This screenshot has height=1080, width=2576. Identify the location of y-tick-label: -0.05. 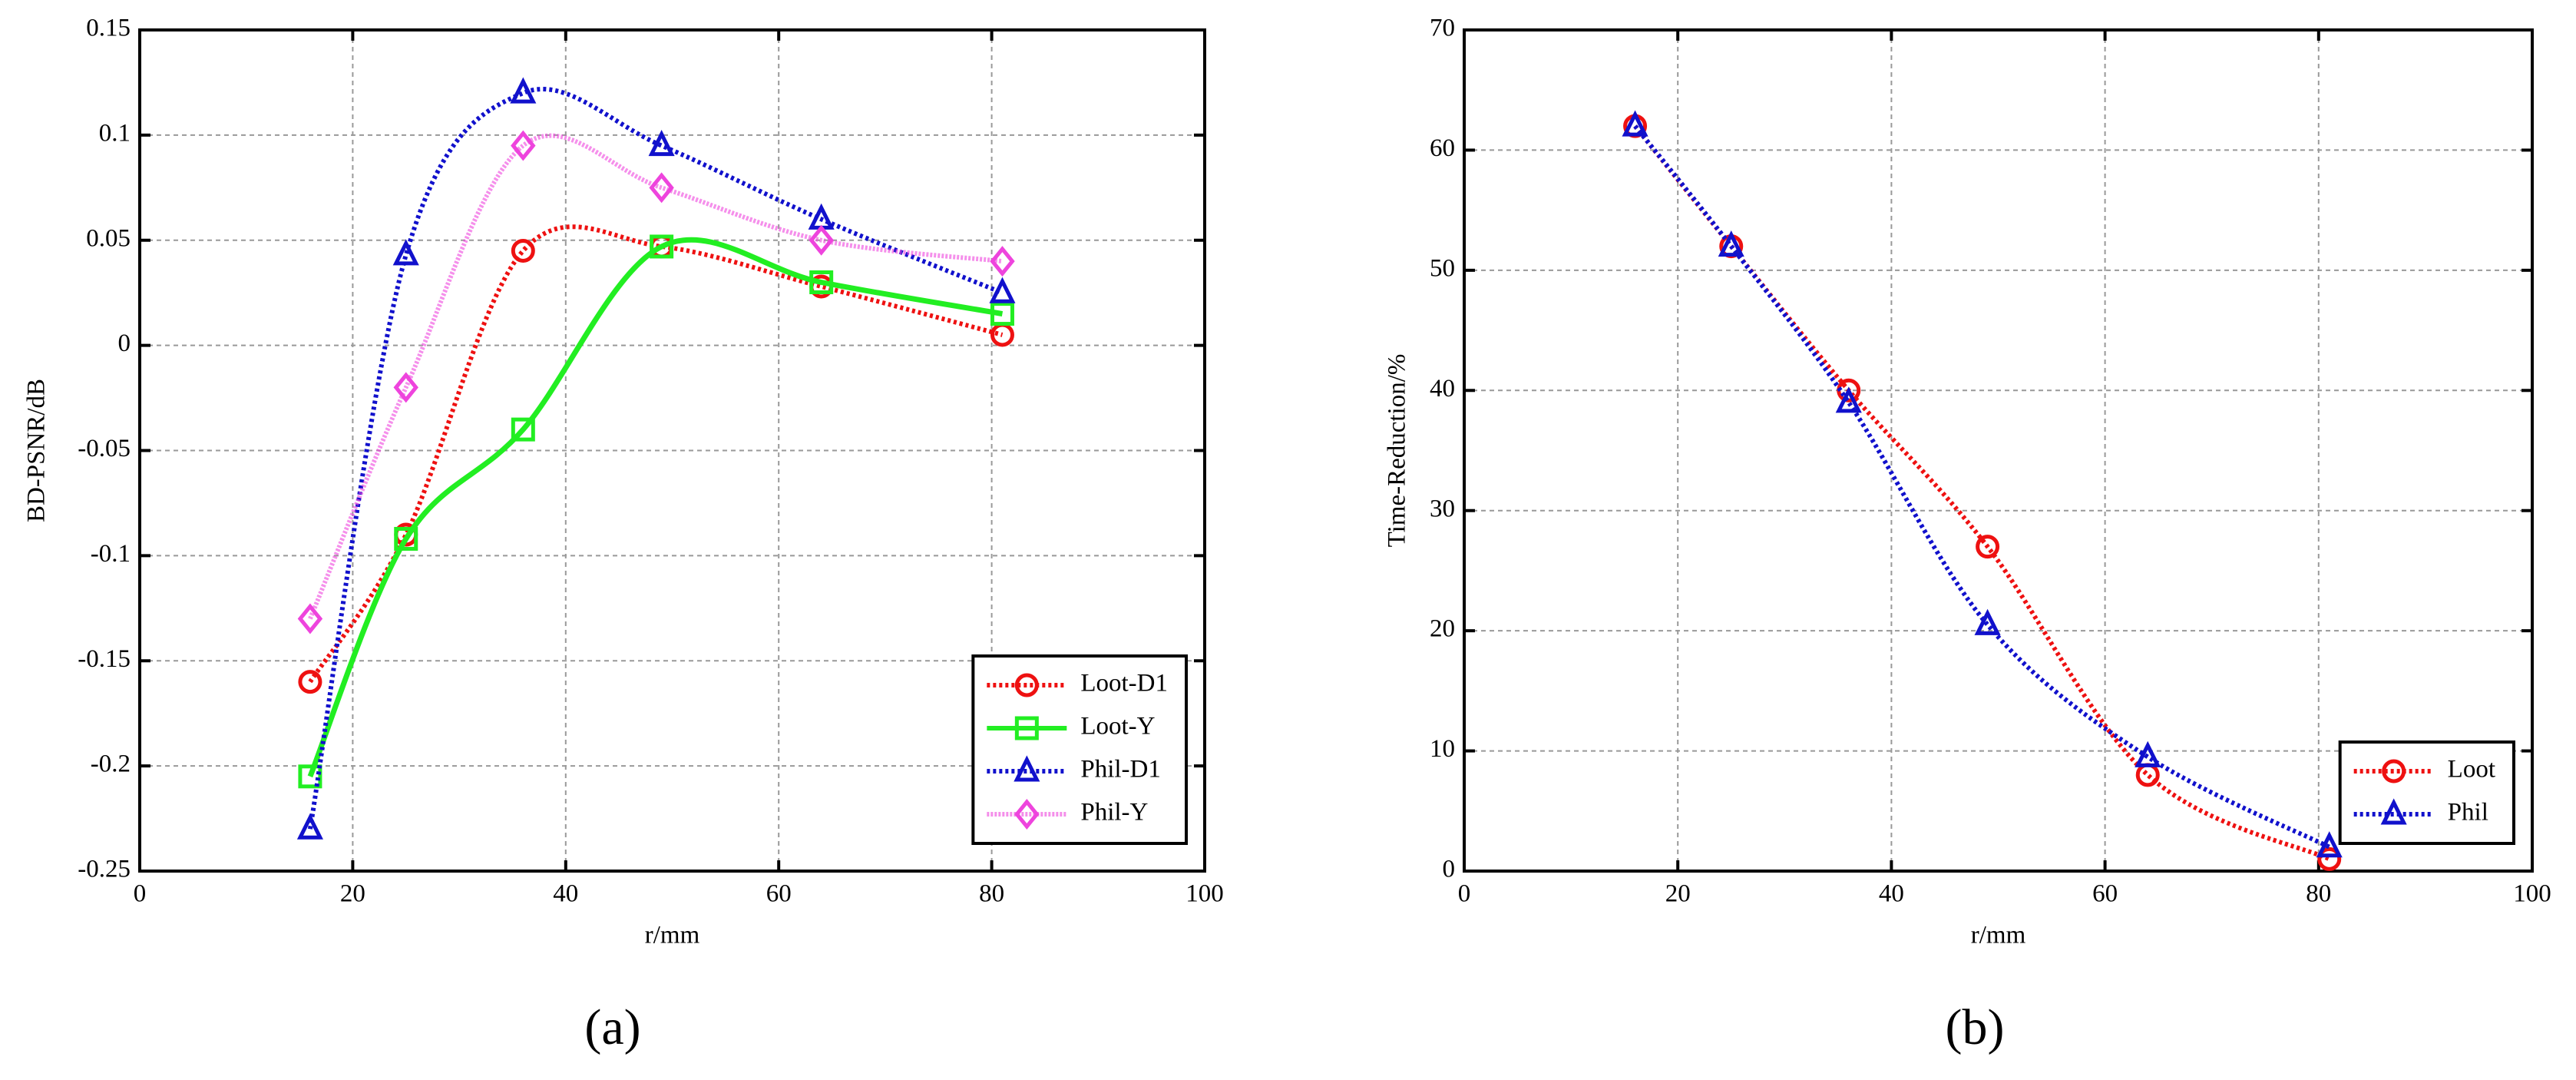
(105, 448).